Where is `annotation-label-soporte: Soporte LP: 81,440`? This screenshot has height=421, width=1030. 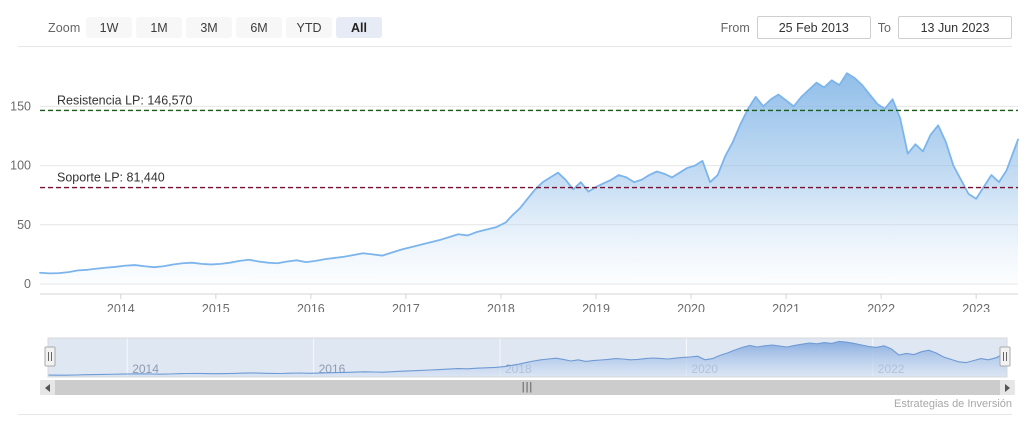 annotation-label-soporte: Soporte LP: 81,440 is located at coordinates (111, 178).